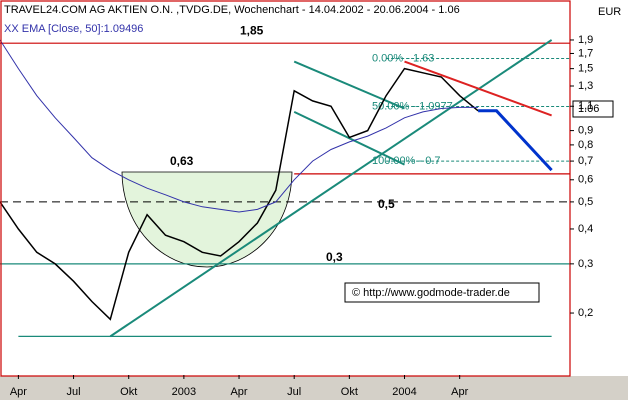  Describe the element at coordinates (406, 161) in the screenshot. I see `level-label: 100.00% - 0.7` at that location.